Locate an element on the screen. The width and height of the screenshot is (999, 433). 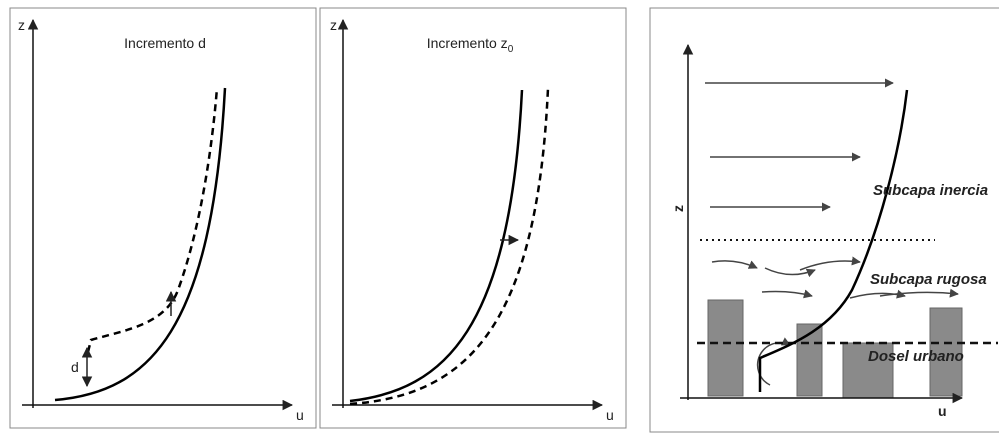
layer-label: Dosel urbano is located at coordinates (916, 356).